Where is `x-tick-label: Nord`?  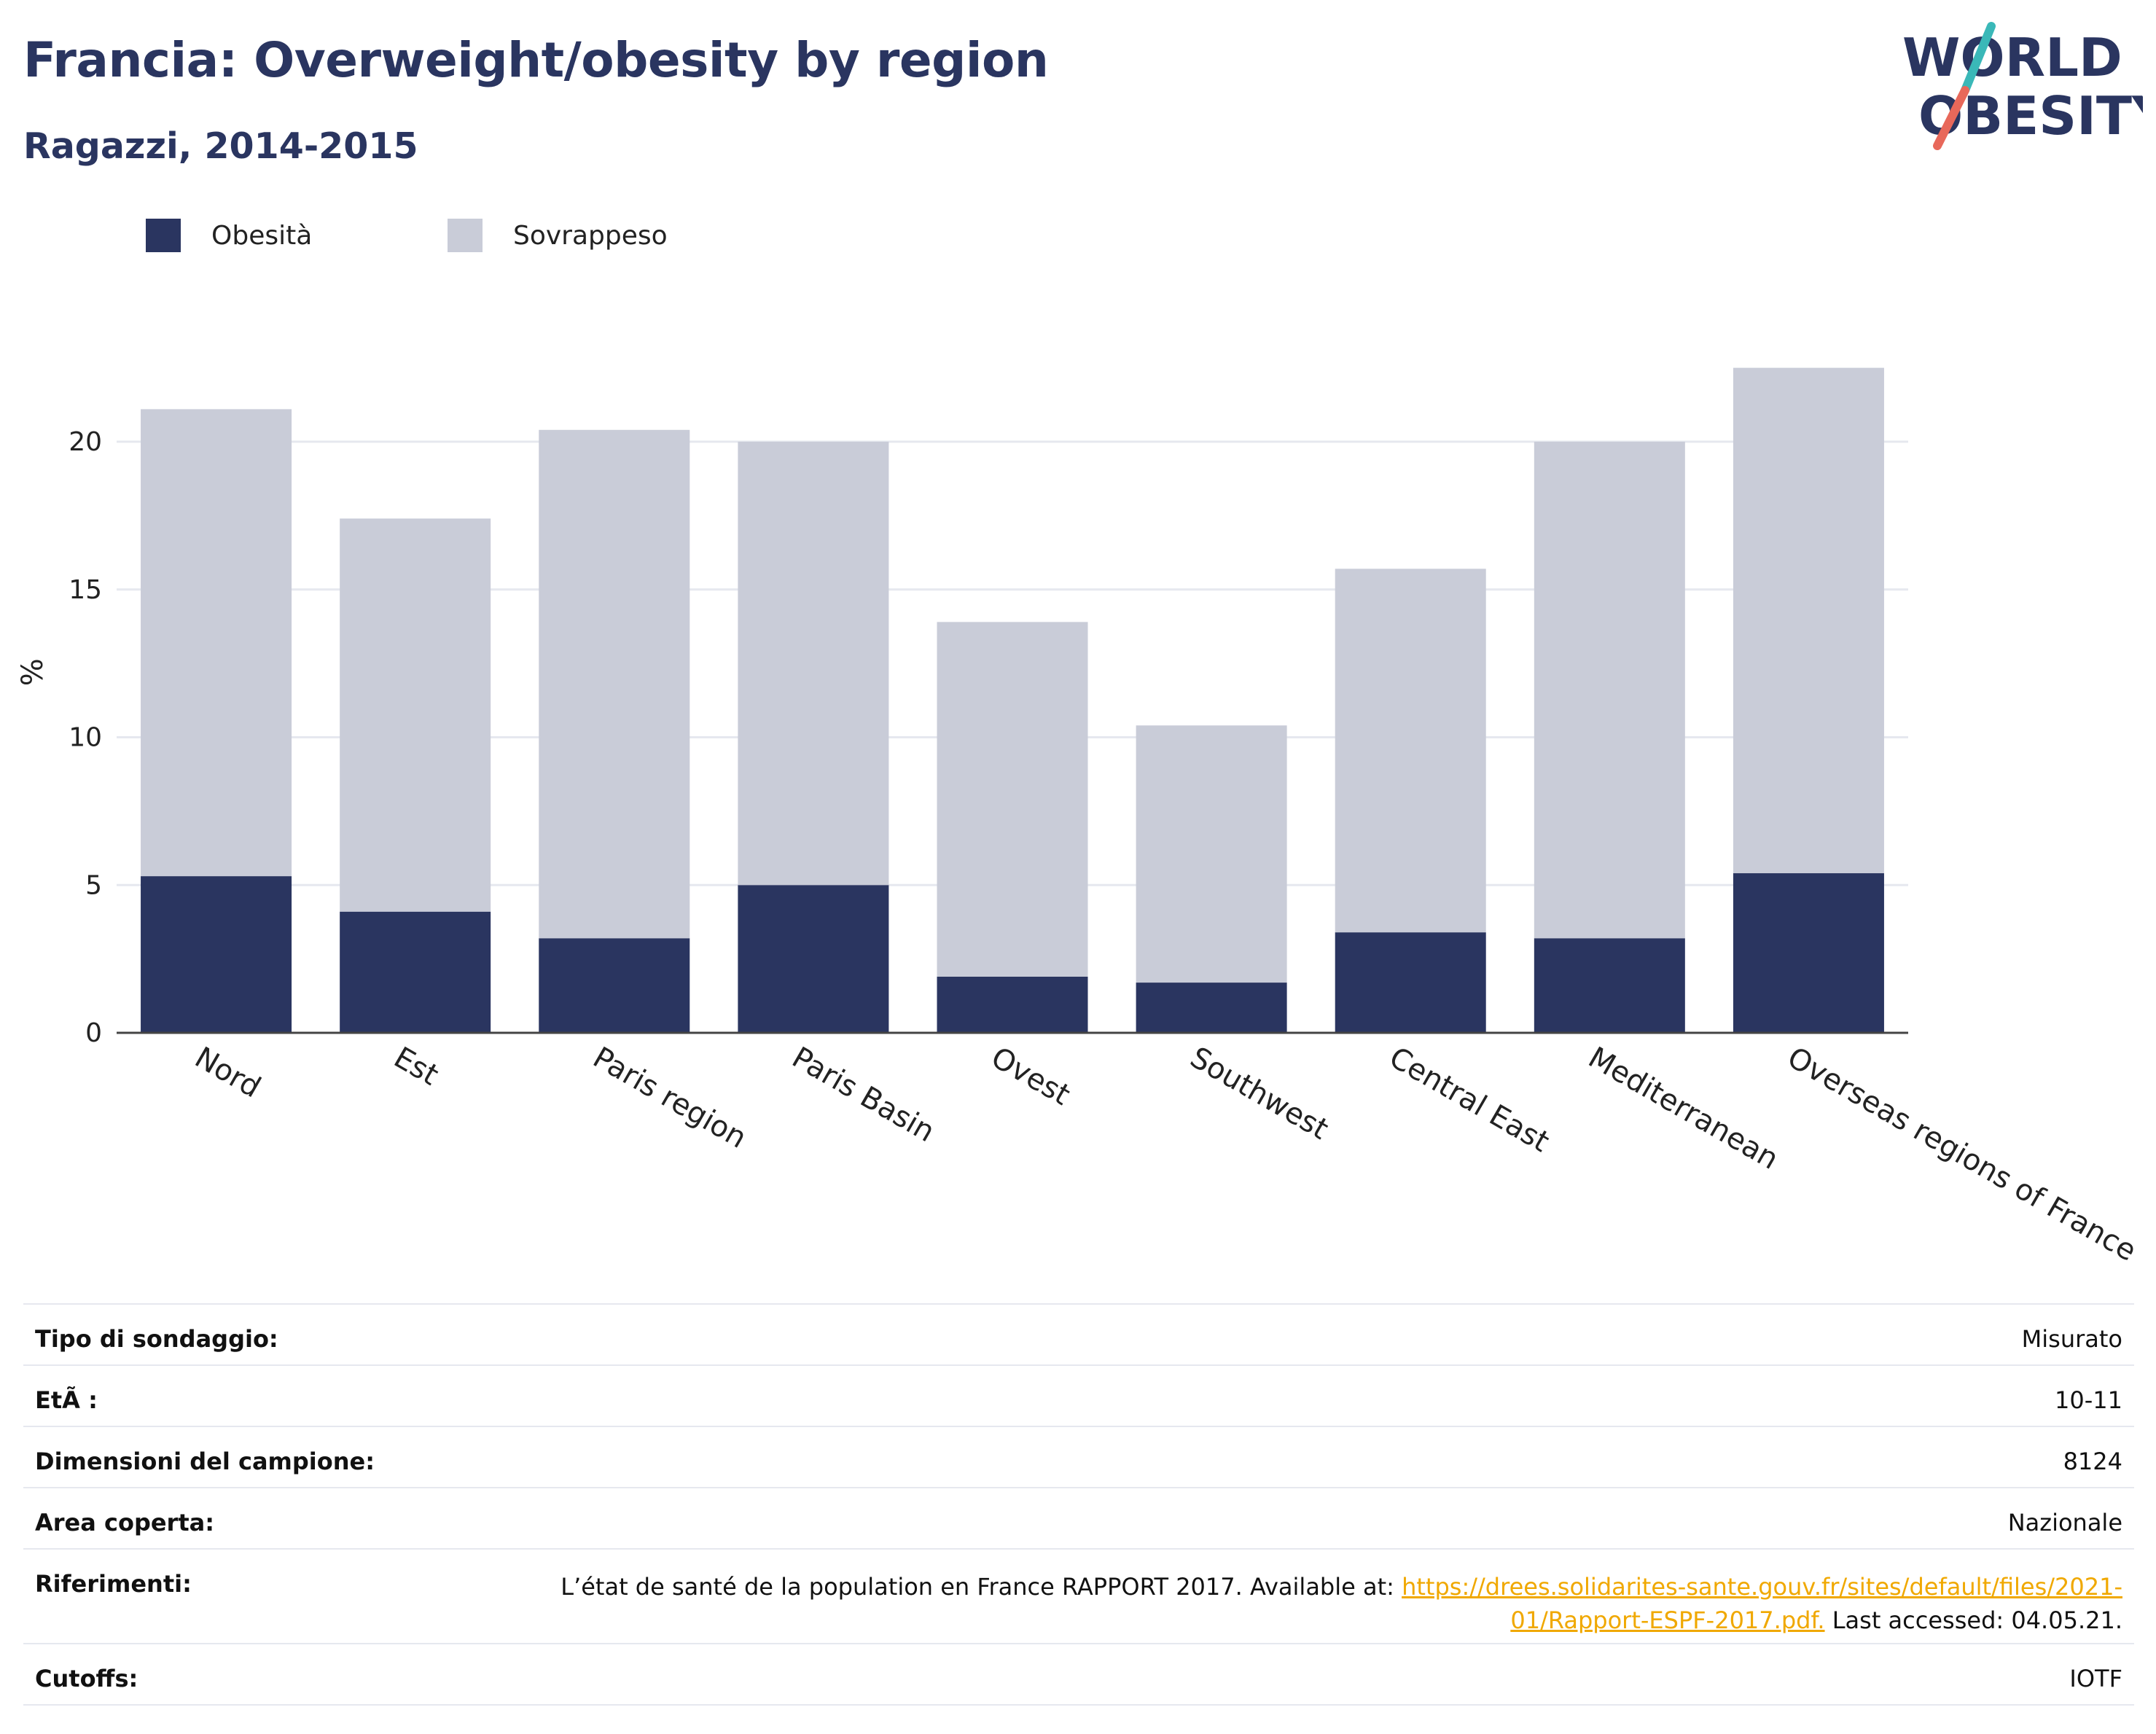 x-tick-label: Nord is located at coordinates (229, 1073).